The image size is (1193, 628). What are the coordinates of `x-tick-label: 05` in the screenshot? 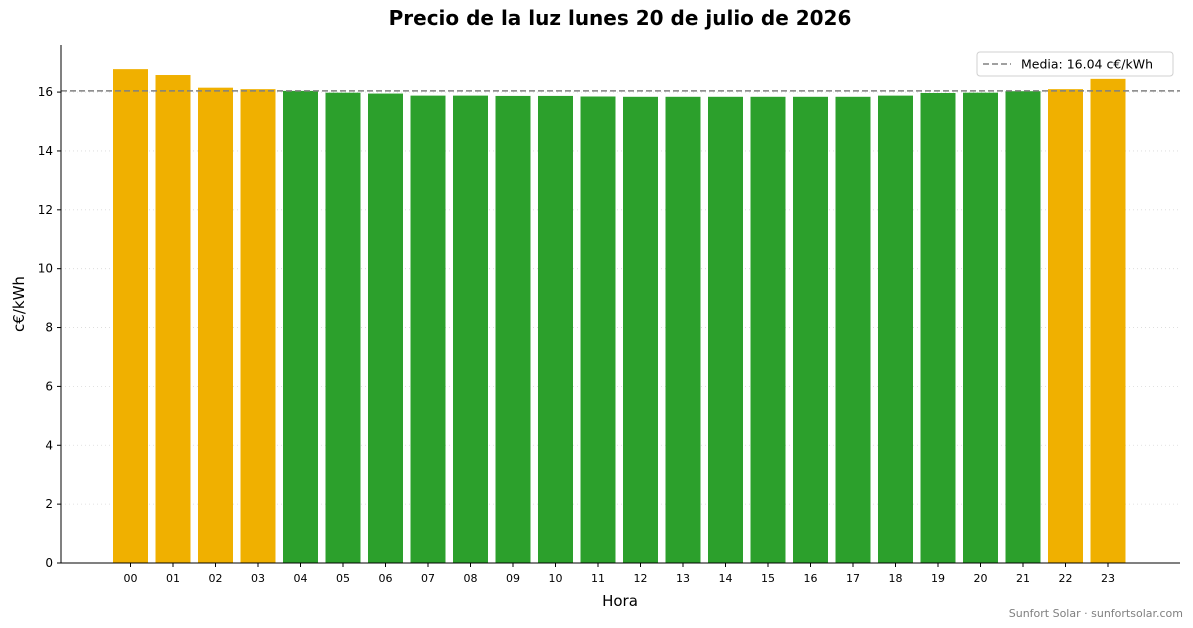 It's located at (343, 578).